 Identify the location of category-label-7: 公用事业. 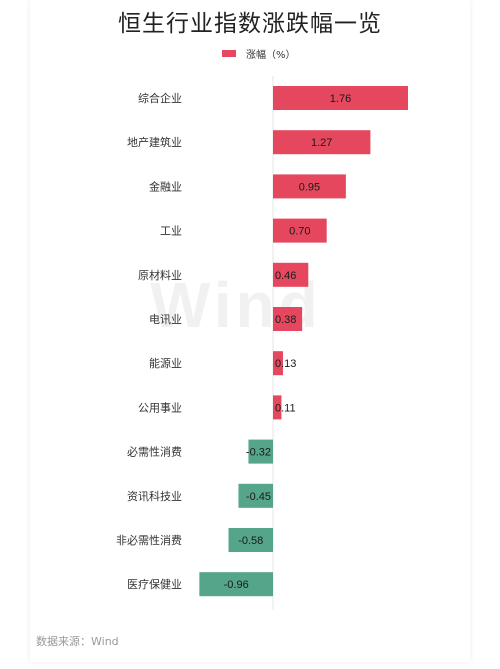
(160, 407).